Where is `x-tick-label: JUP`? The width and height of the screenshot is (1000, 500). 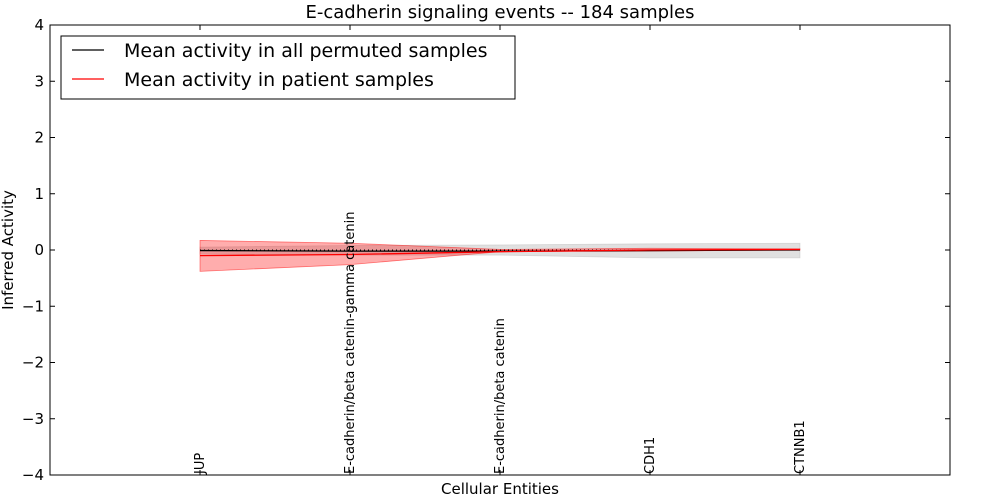 x-tick-label: JUP is located at coordinates (200, 464).